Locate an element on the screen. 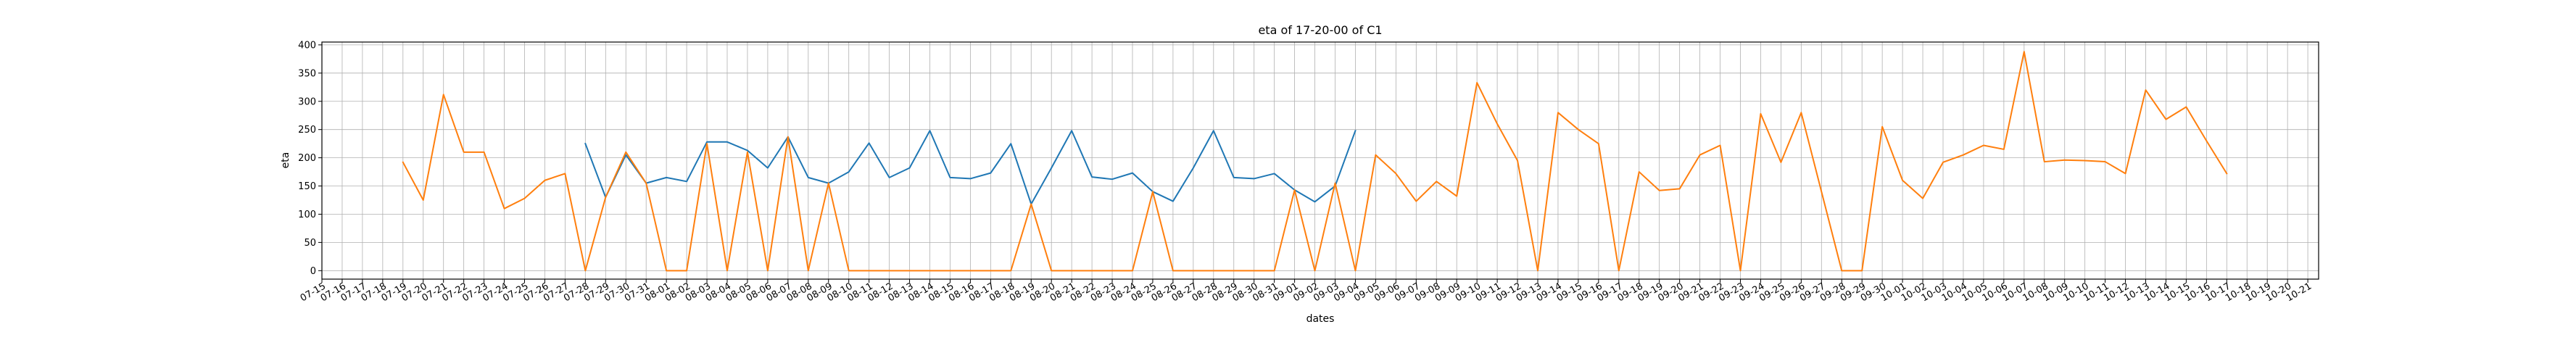 This screenshot has height=348, width=2576. chart-title: eta of 17-20-00 of C1 is located at coordinates (1320, 30).